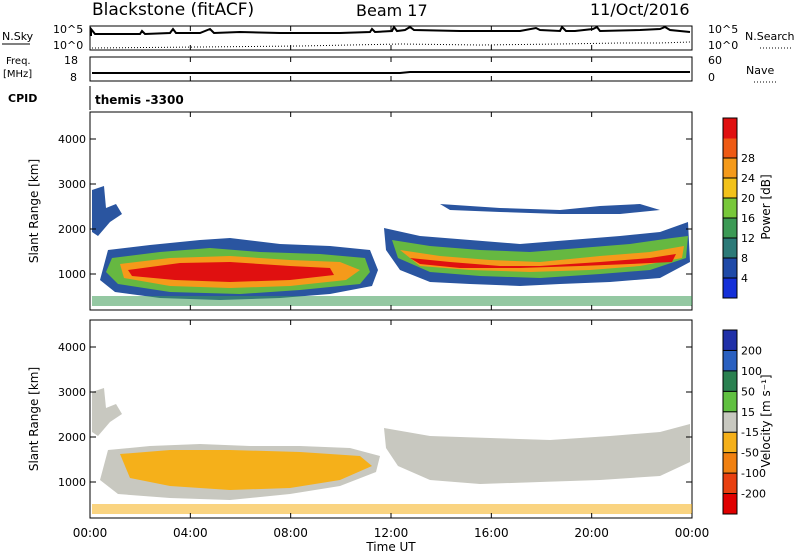 The image size is (800, 554). I want to click on colorbar-tick-label: 15, so click(748, 412).